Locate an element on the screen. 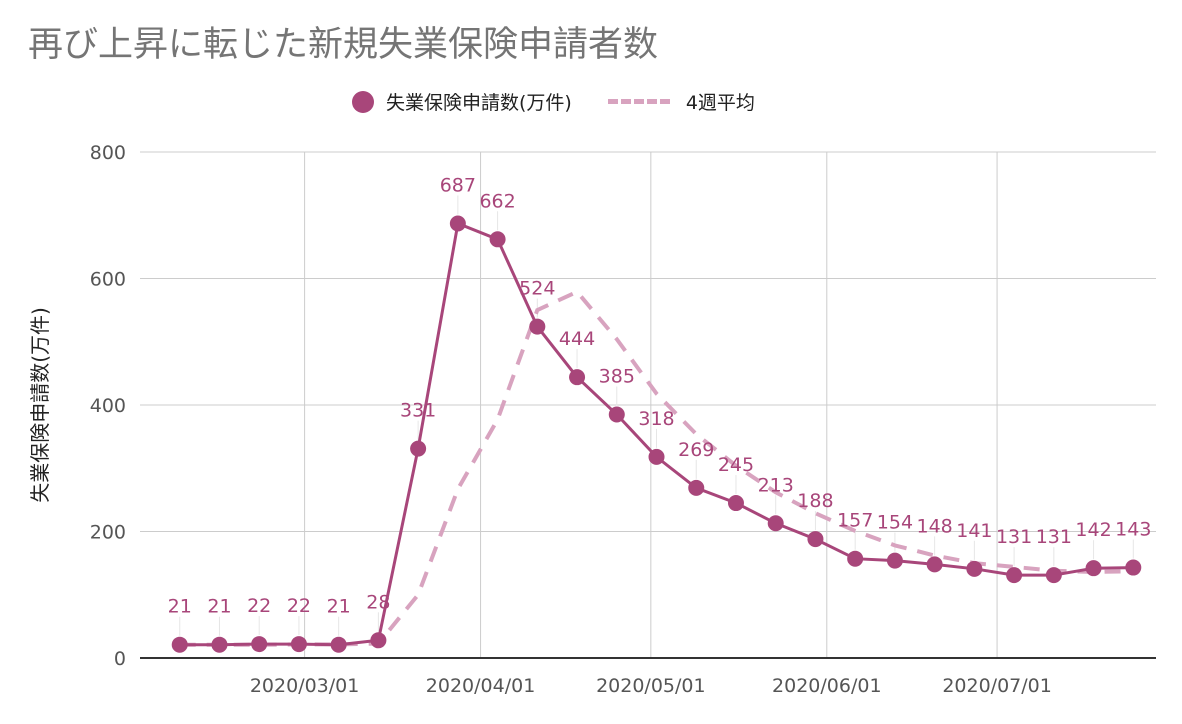 This screenshot has width=1182, height=724. legend: 失業保険申請数(万件) 4週平均 is located at coordinates (571, 101).